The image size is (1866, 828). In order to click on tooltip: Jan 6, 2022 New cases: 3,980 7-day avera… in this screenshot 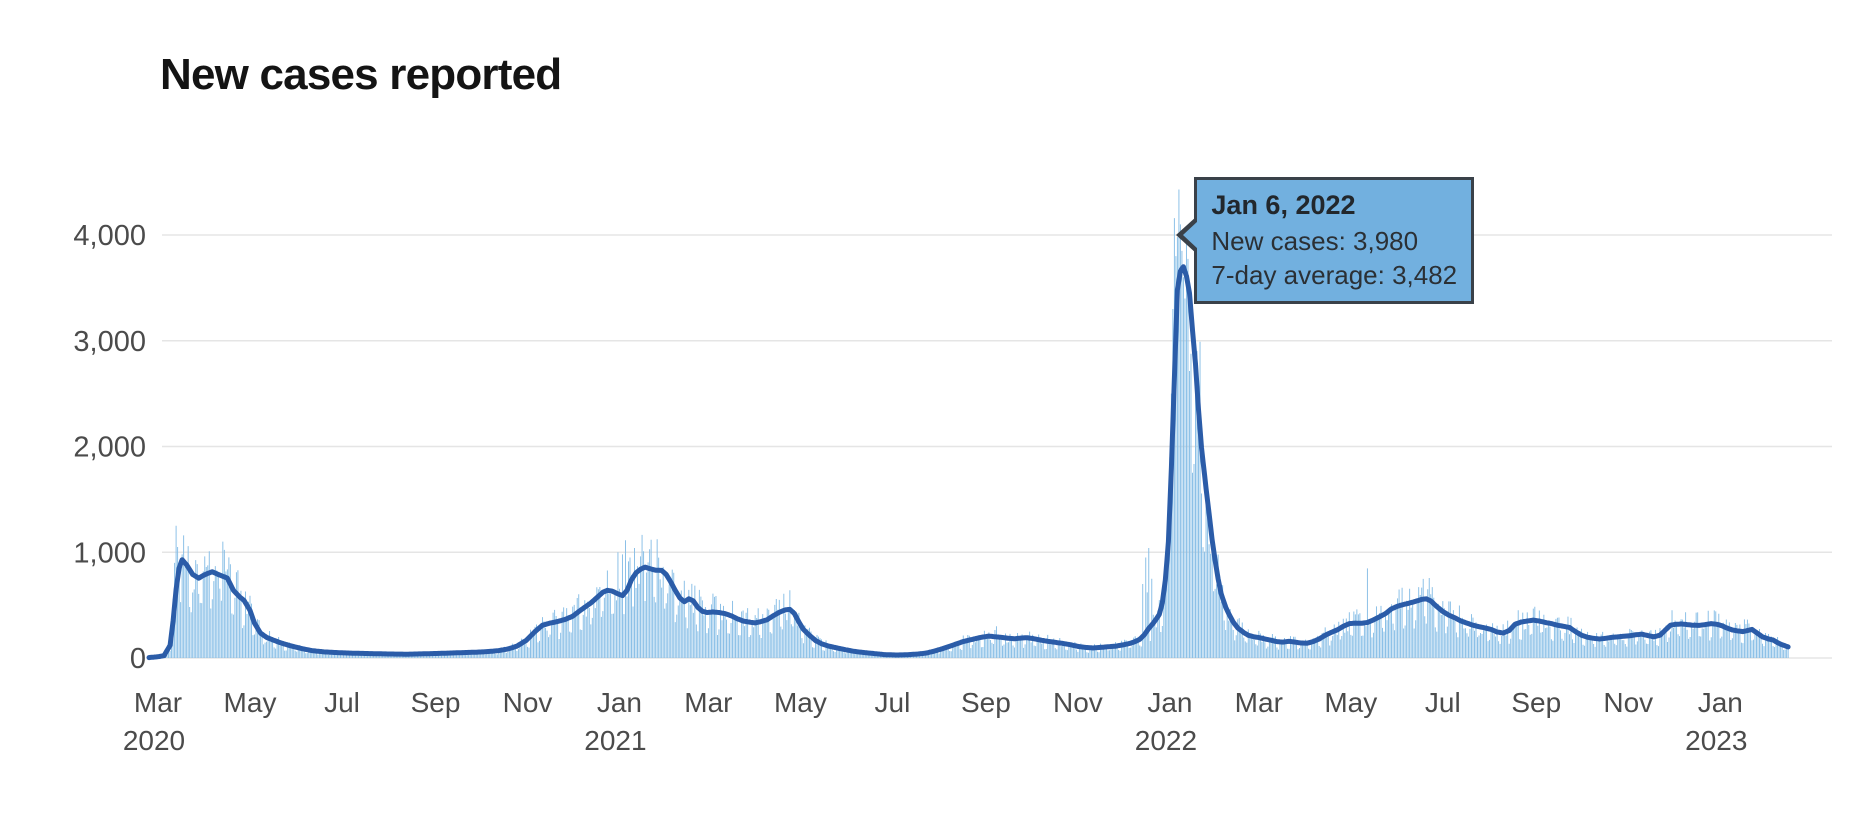, I will do `click(1325, 241)`.